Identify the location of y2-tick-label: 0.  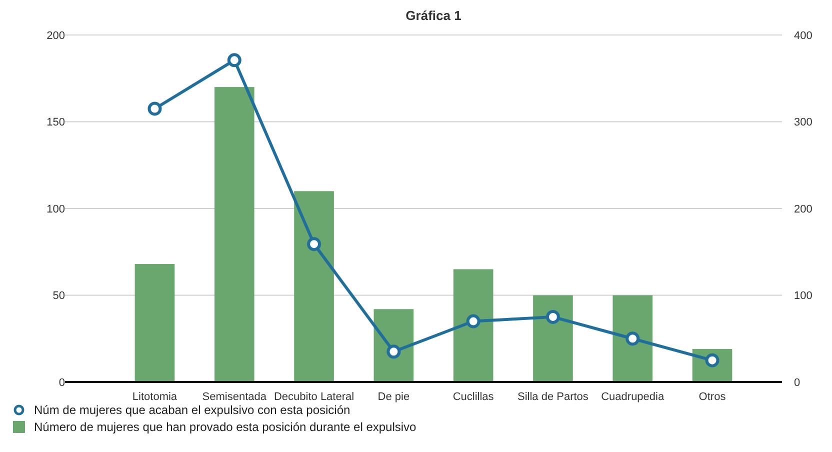
(797, 382).